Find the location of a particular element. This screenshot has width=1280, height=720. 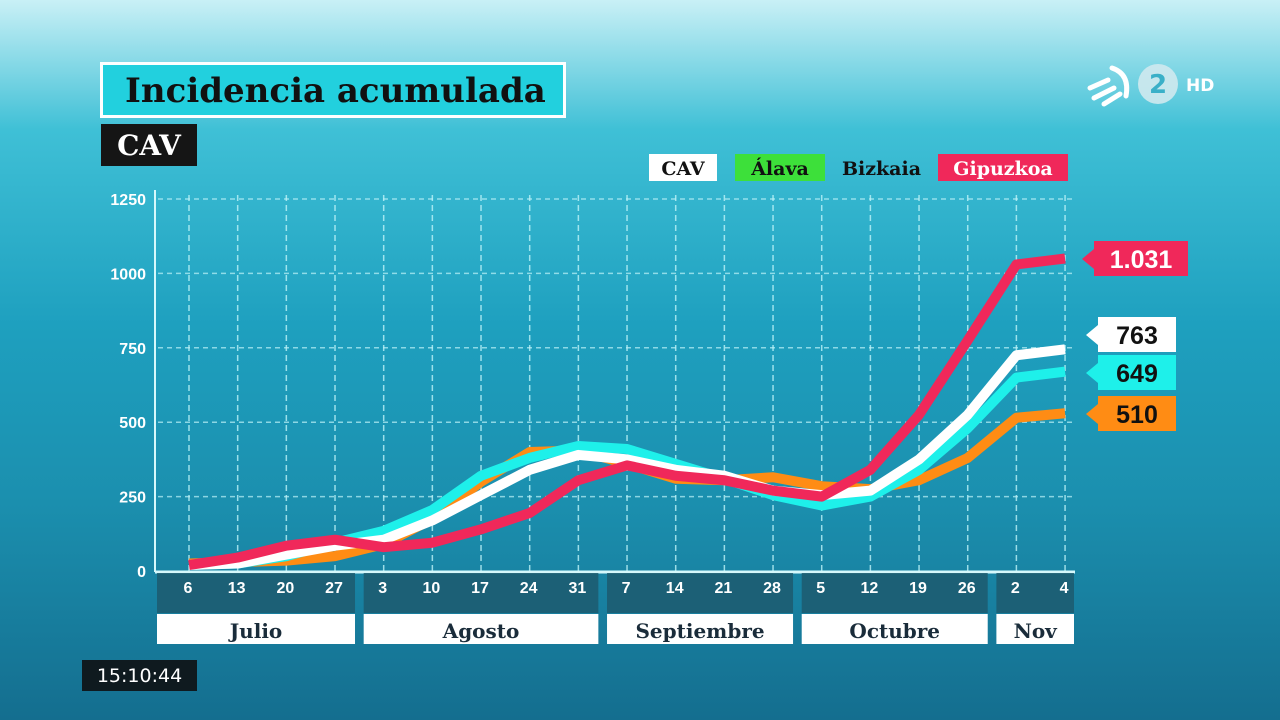

month-label: Septiembre is located at coordinates (699, 631).